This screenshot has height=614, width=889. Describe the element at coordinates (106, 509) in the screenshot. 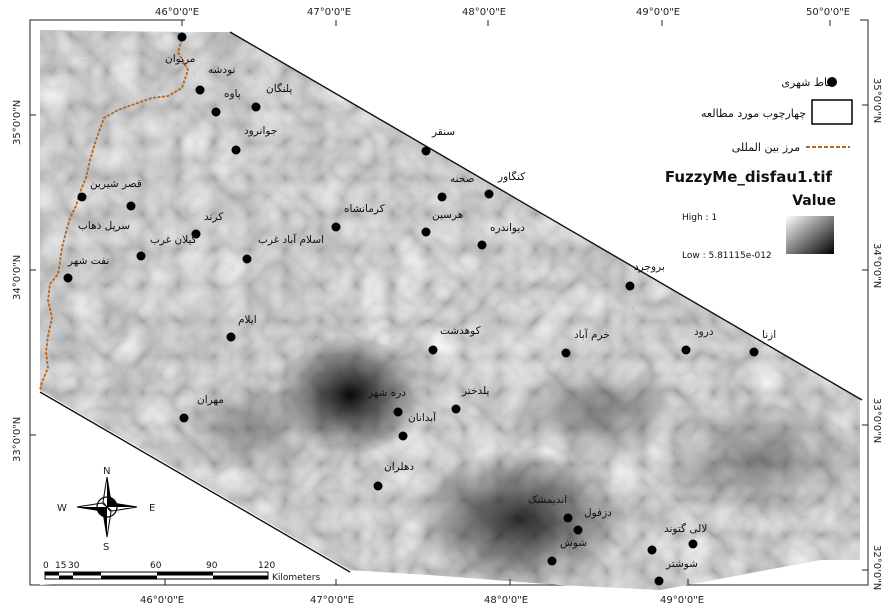

I see `north-arrow: N S W E` at that location.